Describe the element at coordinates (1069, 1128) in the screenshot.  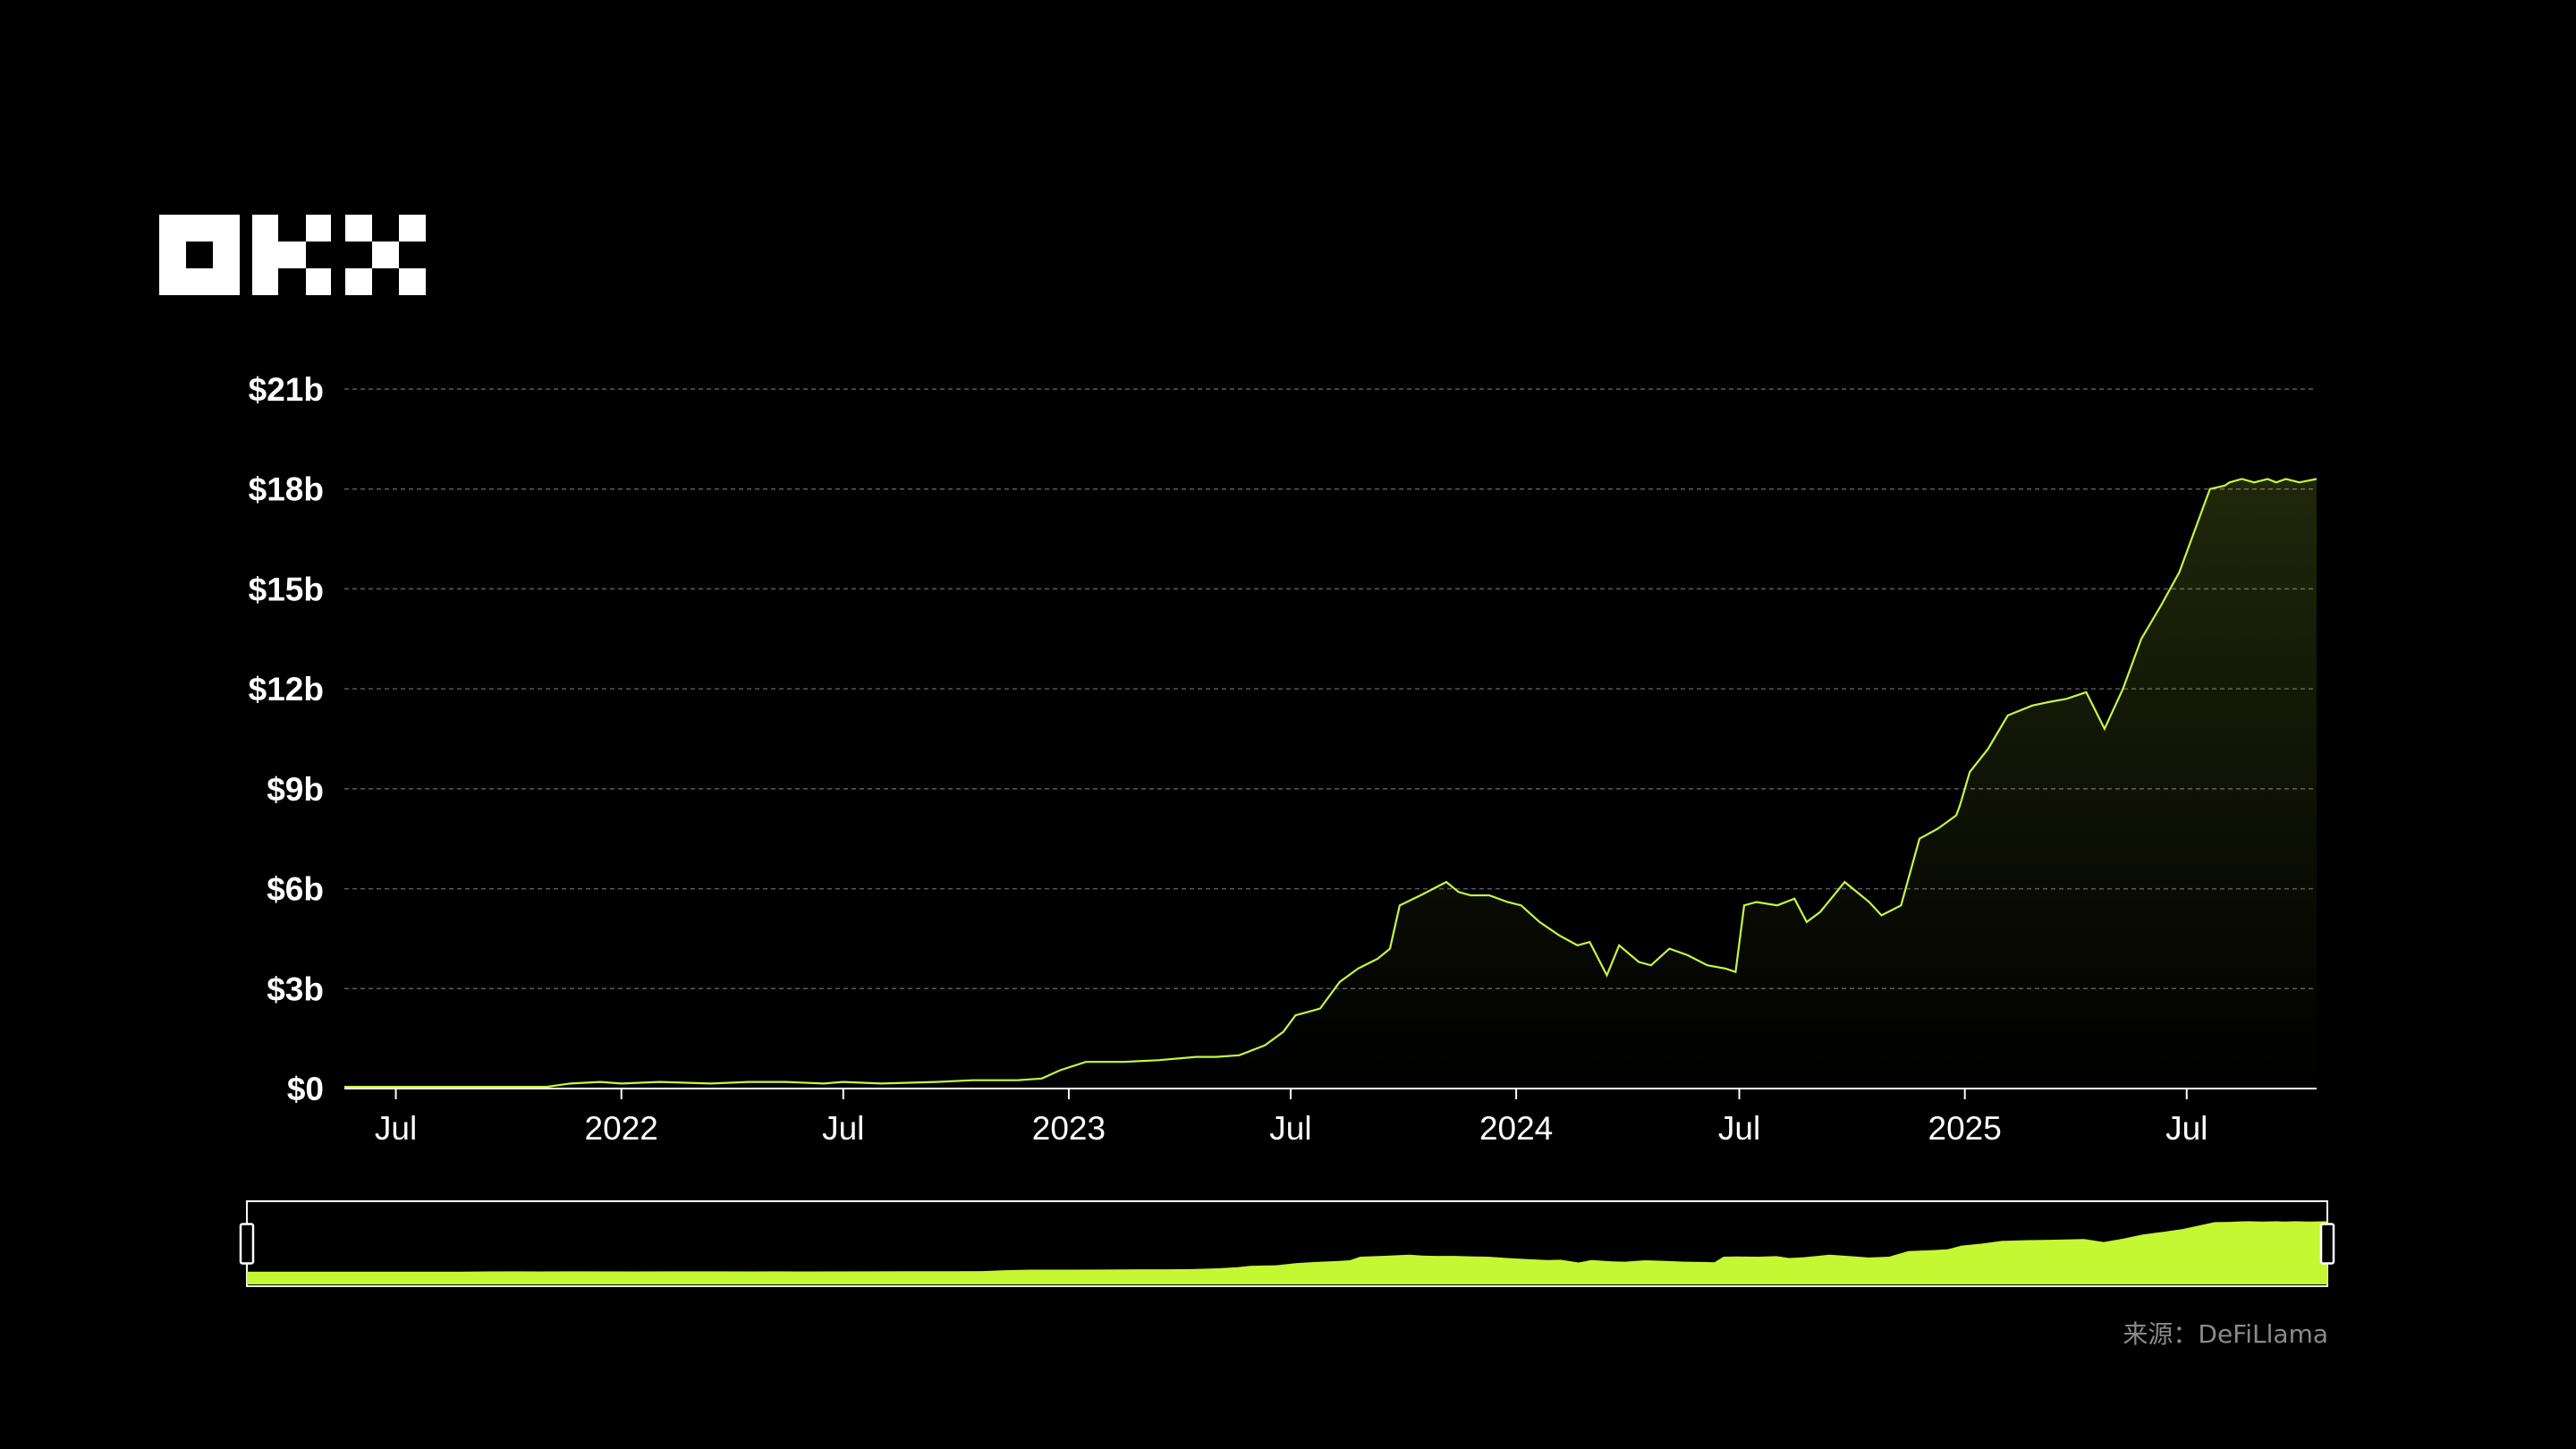
I see `x-tick-label: 2023` at that location.